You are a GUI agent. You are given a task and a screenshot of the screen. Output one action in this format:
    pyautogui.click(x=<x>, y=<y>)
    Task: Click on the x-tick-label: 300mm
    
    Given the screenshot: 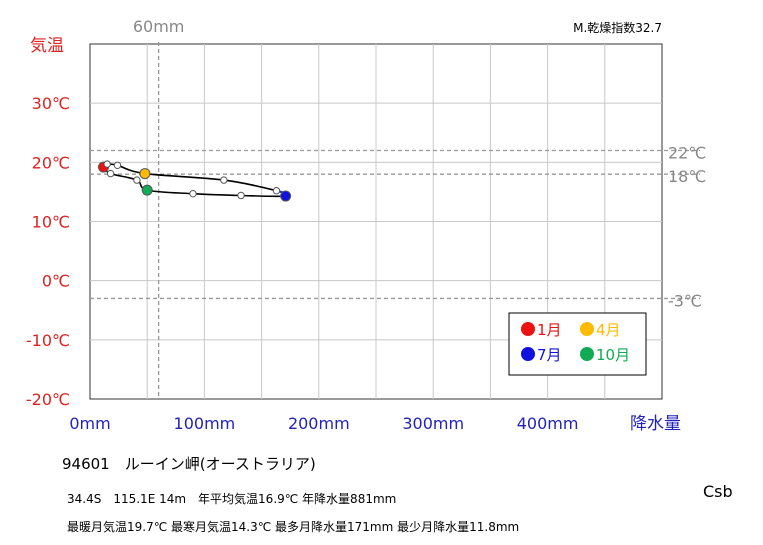 What is the action you would take?
    pyautogui.click(x=433, y=423)
    